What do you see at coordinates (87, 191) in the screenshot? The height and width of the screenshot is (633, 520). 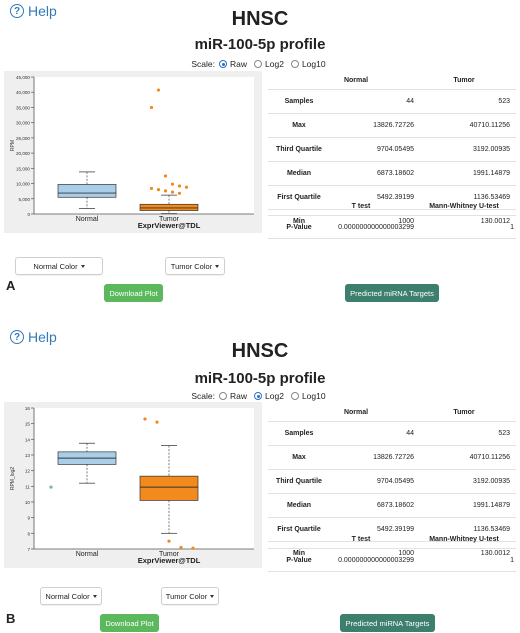 I see `box-normal` at bounding box center [87, 191].